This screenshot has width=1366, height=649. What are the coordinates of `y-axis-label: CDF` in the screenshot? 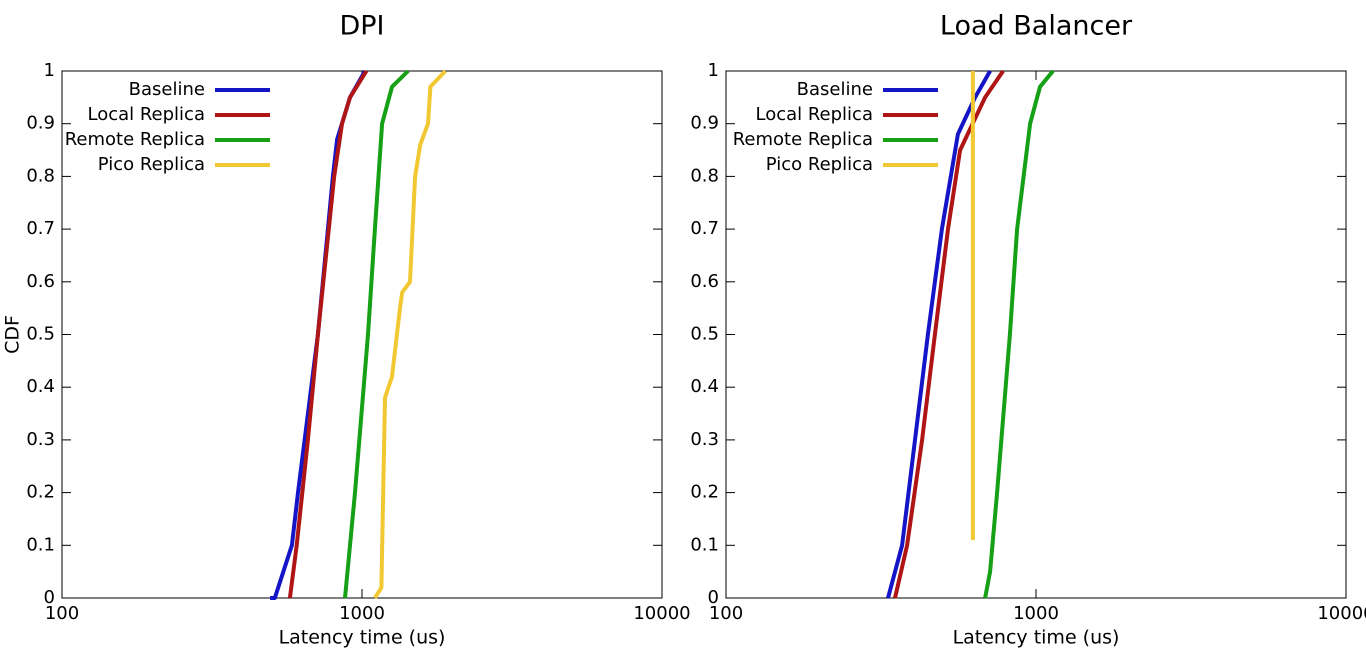 It's located at (13, 334).